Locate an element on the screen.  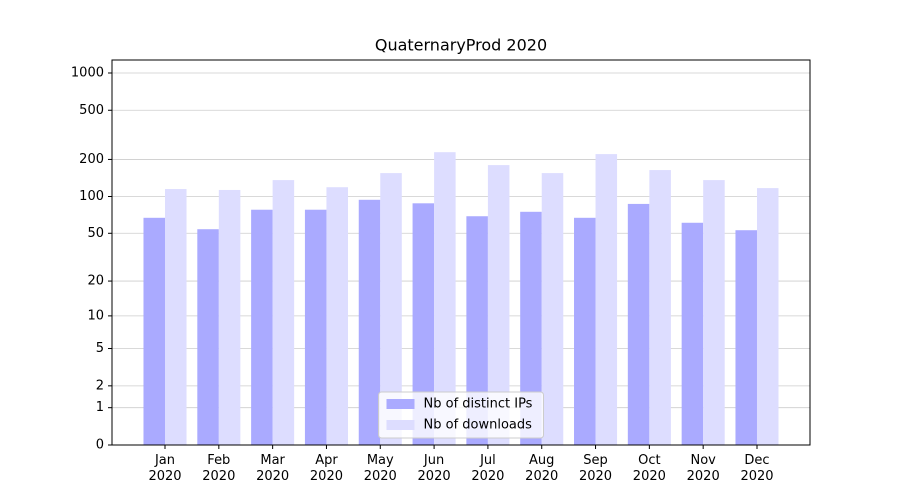
x-tick-label: Aug 2020 is located at coordinates (542, 468).